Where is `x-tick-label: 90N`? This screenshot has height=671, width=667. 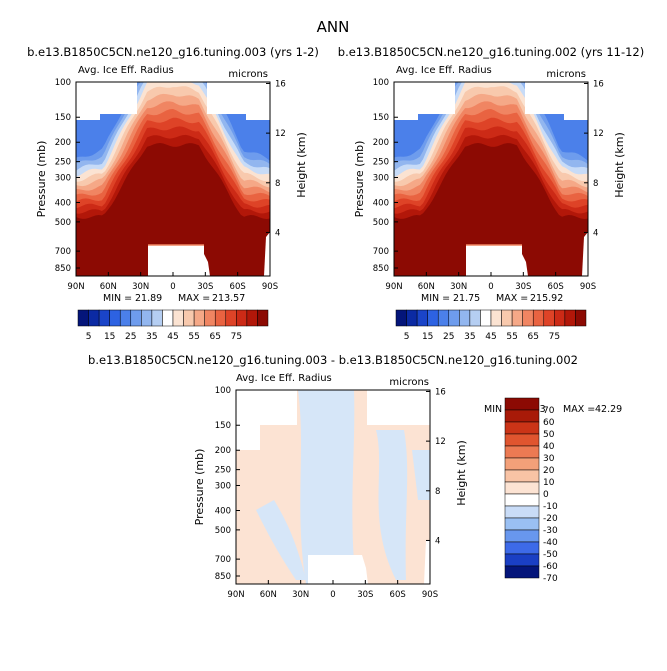 x-tick-label: 90N is located at coordinates (235, 595).